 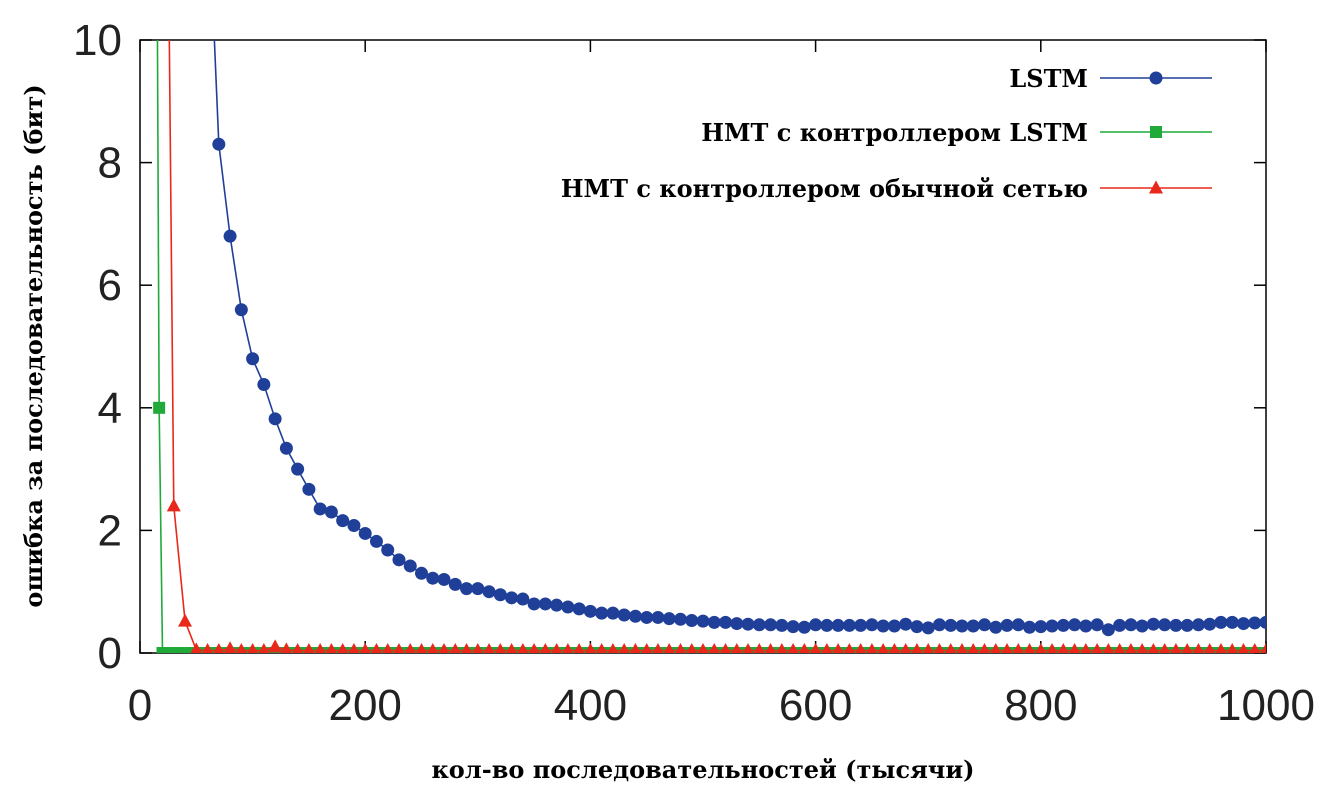 What do you see at coordinates (110, 285) in the screenshot?
I see `y-tick-label: 6` at bounding box center [110, 285].